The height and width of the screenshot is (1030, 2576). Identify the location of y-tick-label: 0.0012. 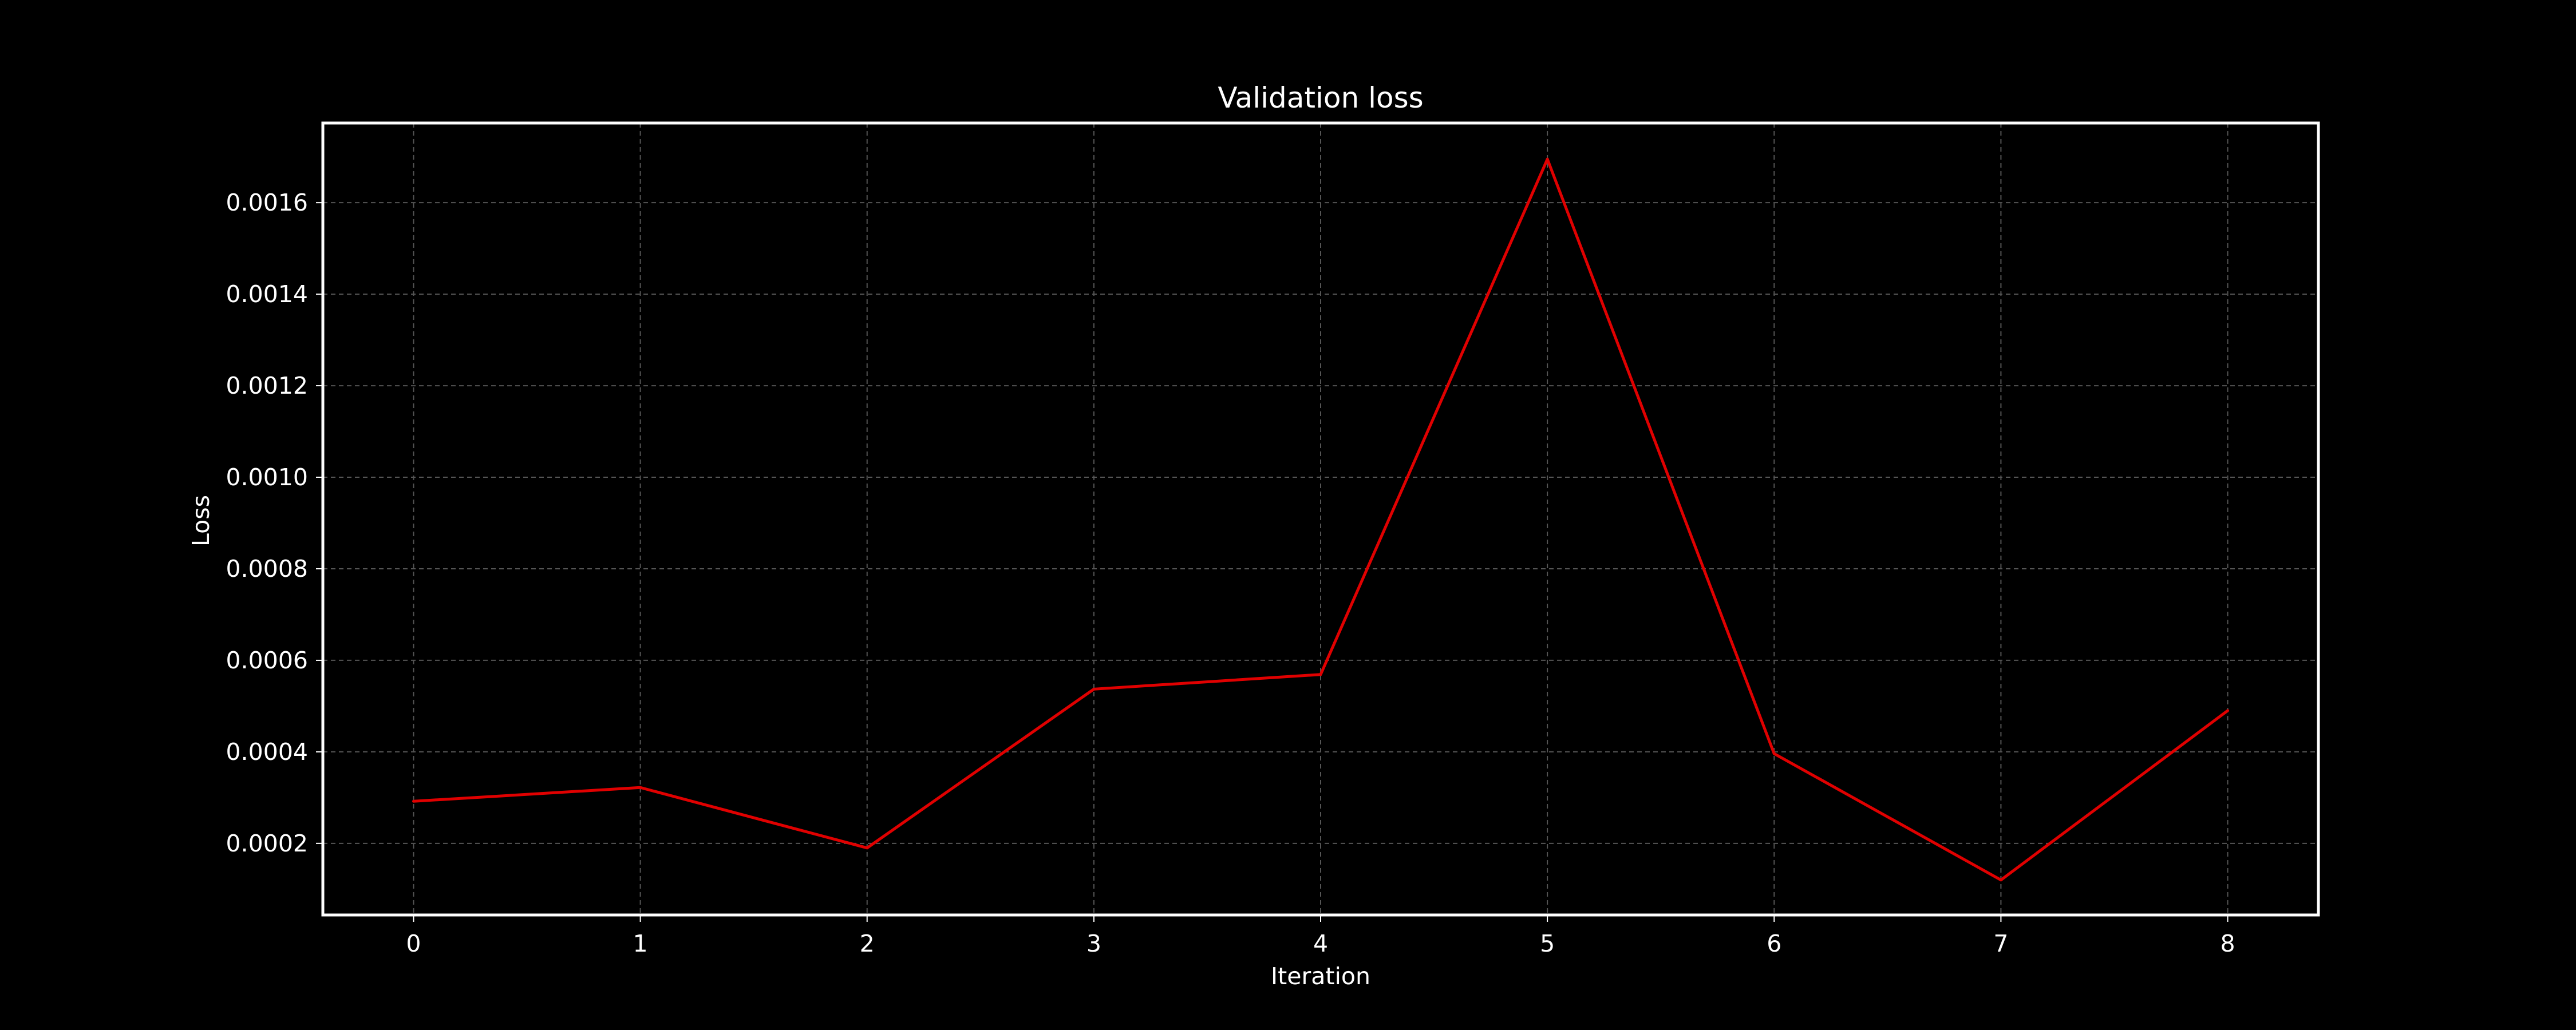
(267, 385).